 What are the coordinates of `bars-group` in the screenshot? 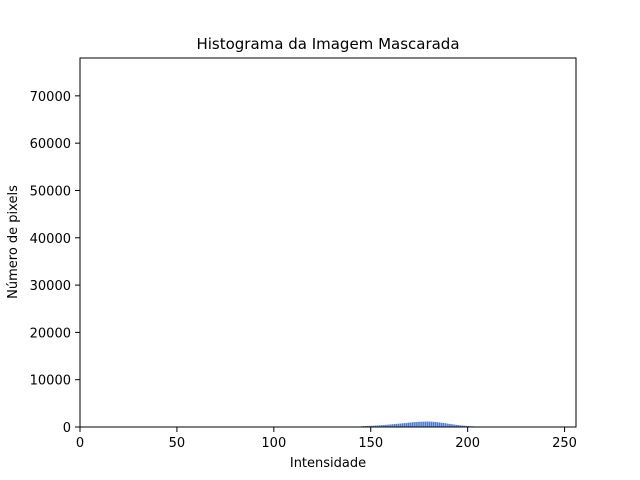 It's located at (421, 424).